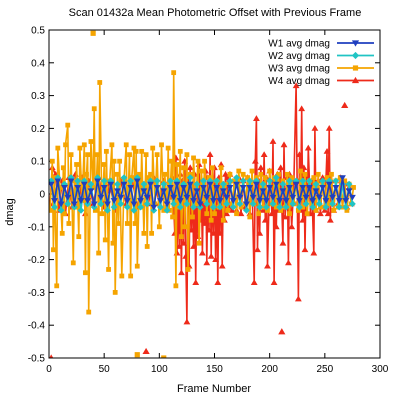  I want to click on y-tick-label: 0.3, so click(38, 96).